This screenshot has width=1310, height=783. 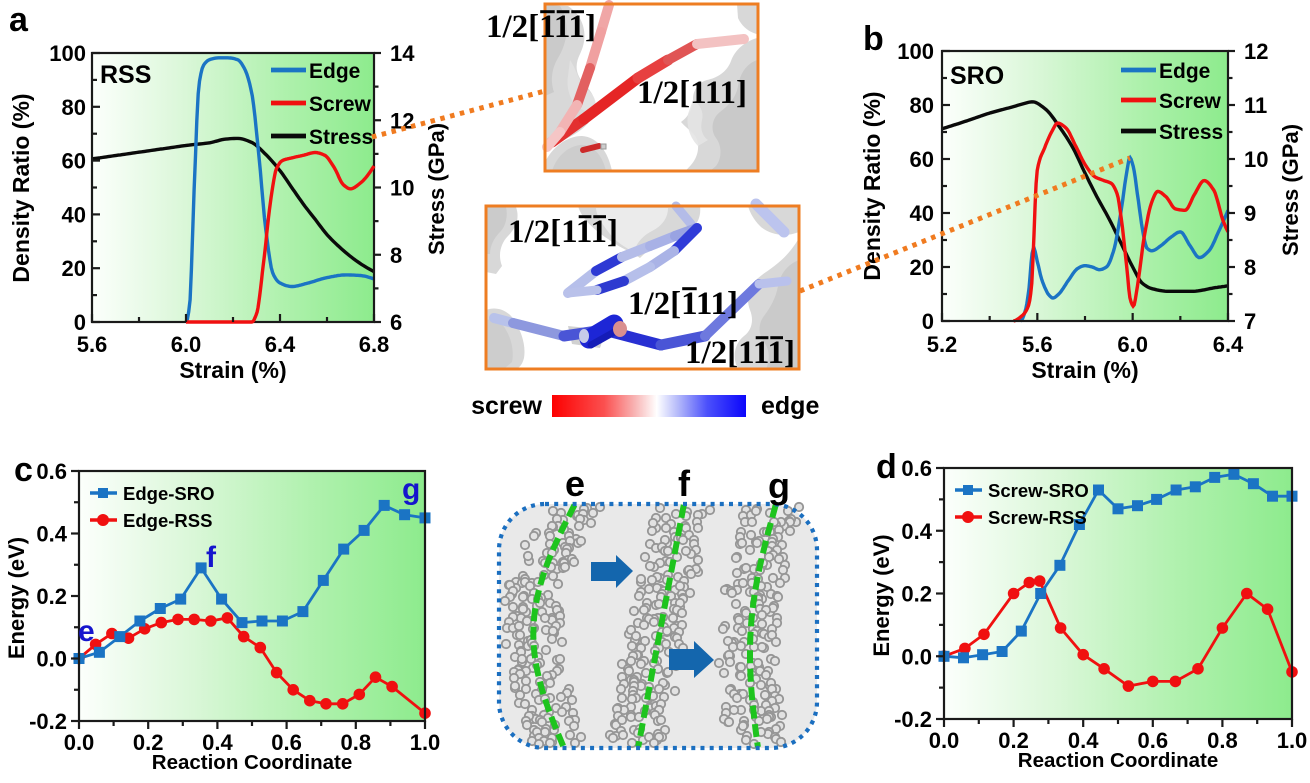 I want to click on svg-text: RSS, so click(x=125, y=75).